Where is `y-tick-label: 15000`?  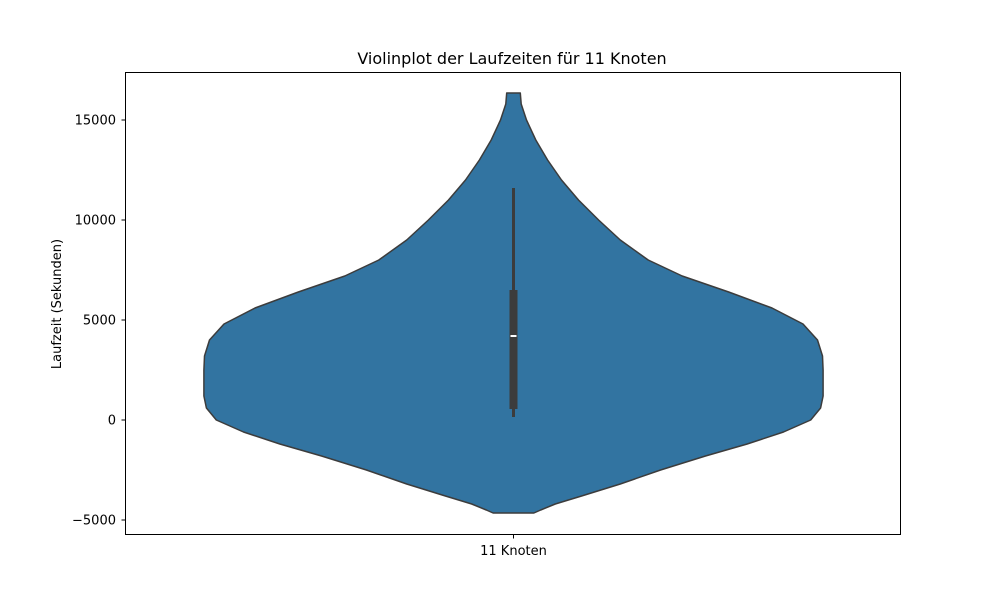 y-tick-label: 15000 is located at coordinates (95, 121).